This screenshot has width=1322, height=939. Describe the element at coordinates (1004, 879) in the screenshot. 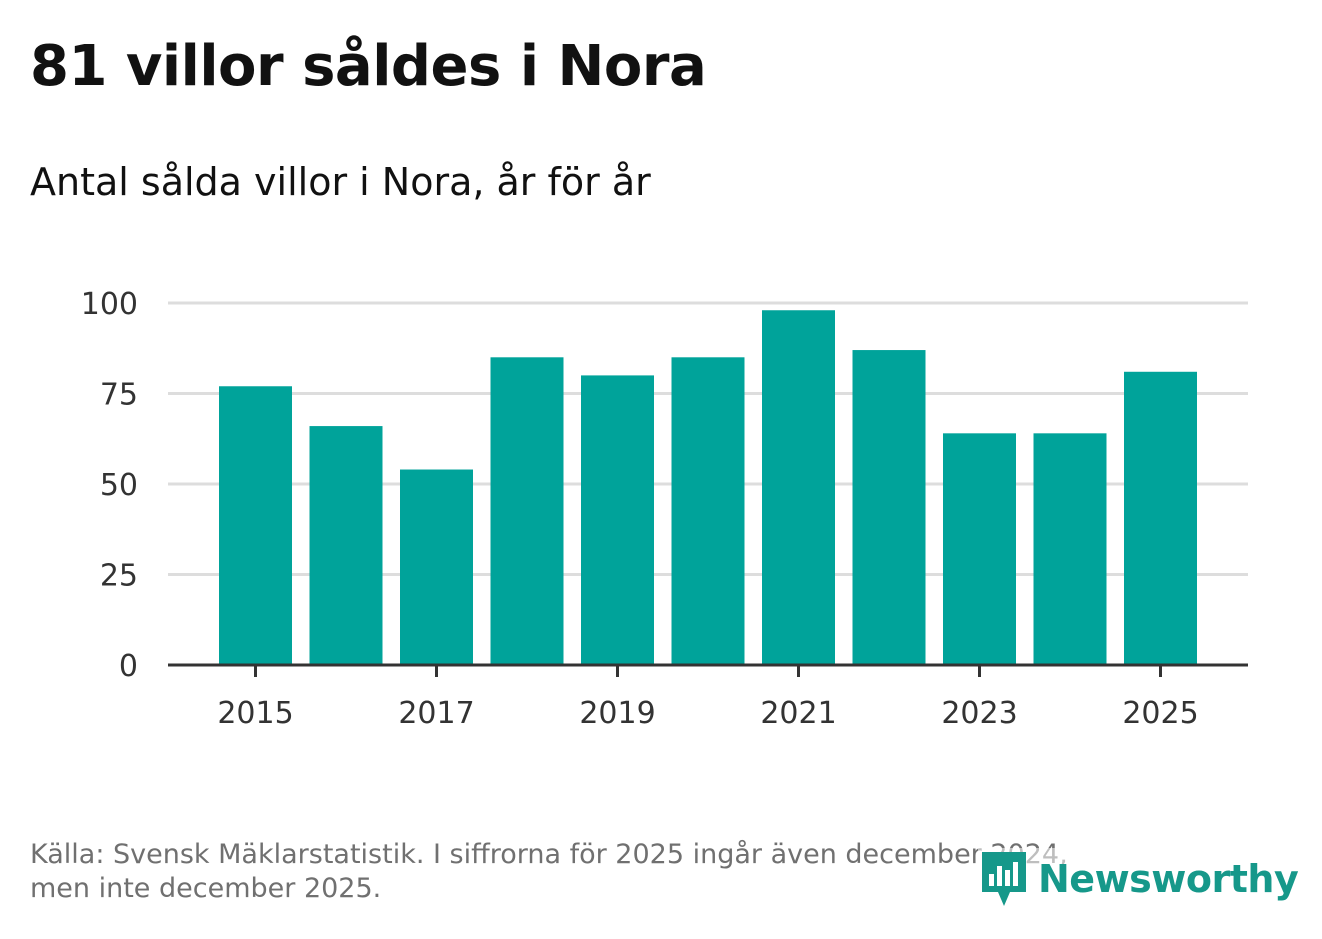

I see `bar-chart-speech-bubble-icon` at that location.